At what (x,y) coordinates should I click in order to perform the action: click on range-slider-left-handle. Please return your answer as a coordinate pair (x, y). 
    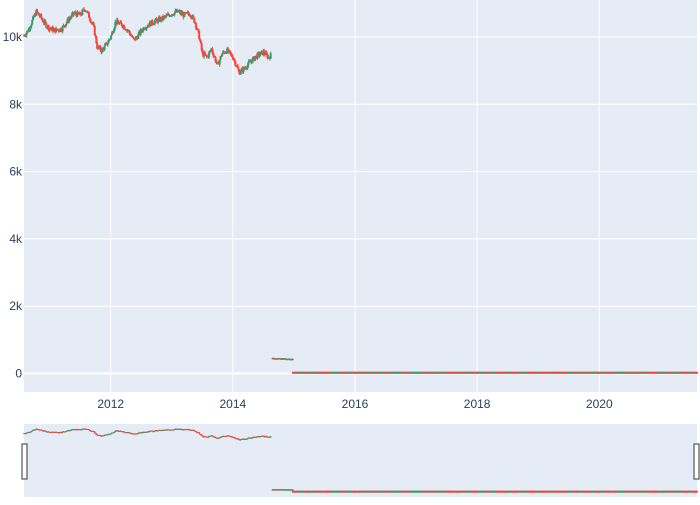
    Looking at the image, I should click on (24, 461).